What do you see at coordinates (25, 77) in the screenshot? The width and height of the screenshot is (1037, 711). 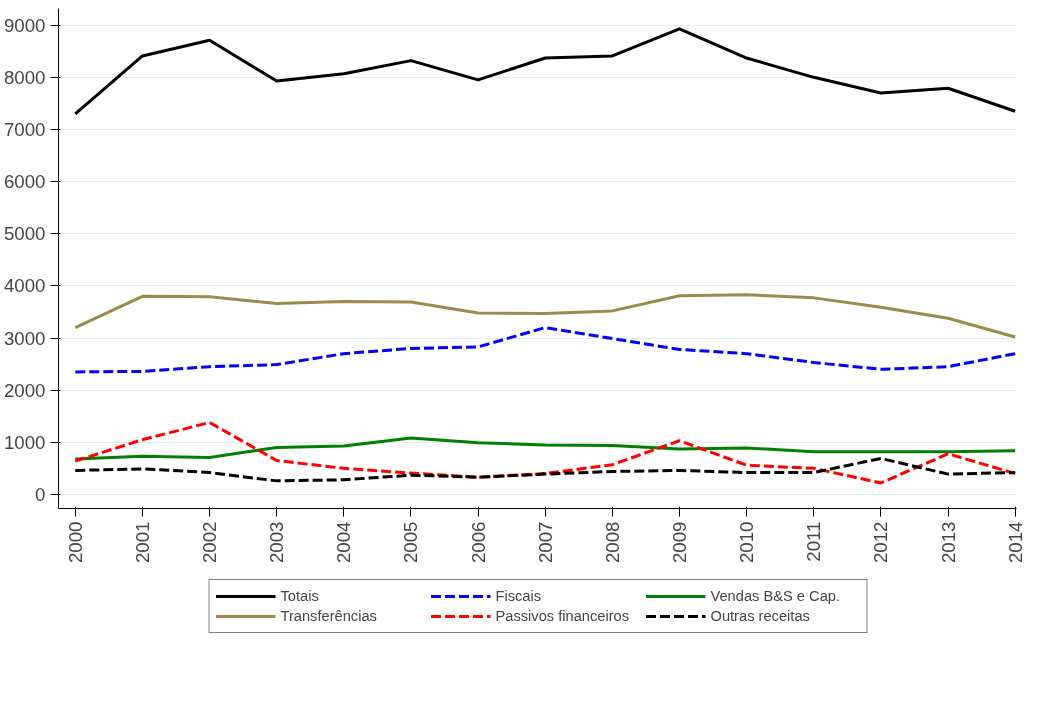 I see `y-tick-label: 8000` at bounding box center [25, 77].